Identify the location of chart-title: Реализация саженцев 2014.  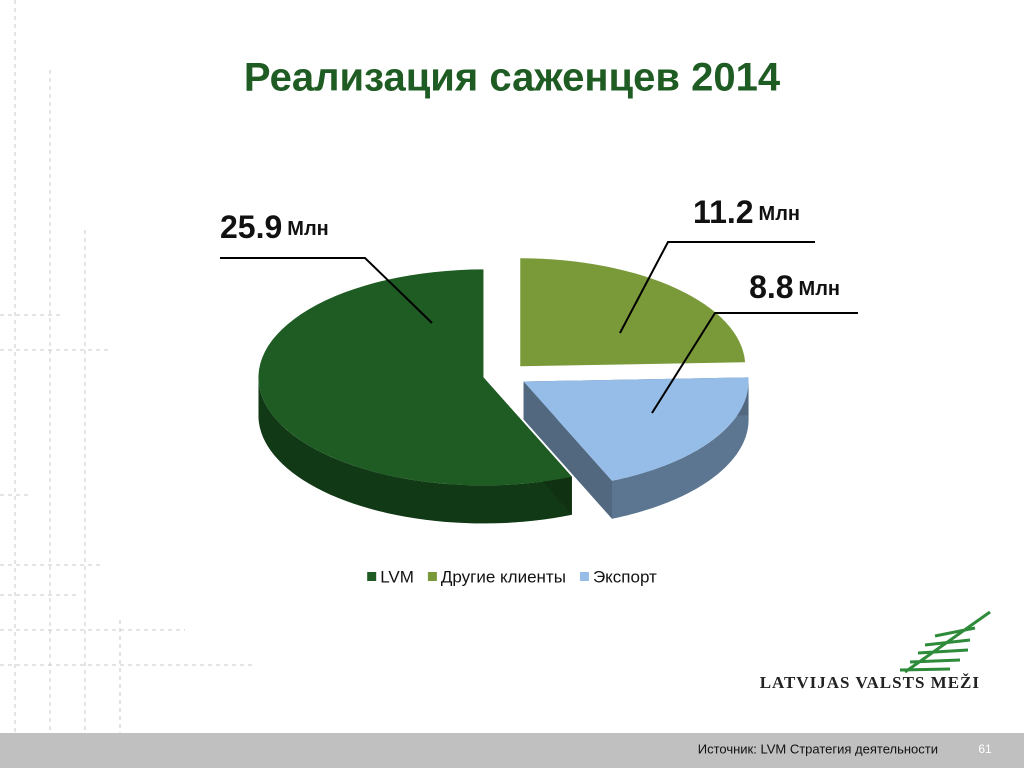
(512, 78).